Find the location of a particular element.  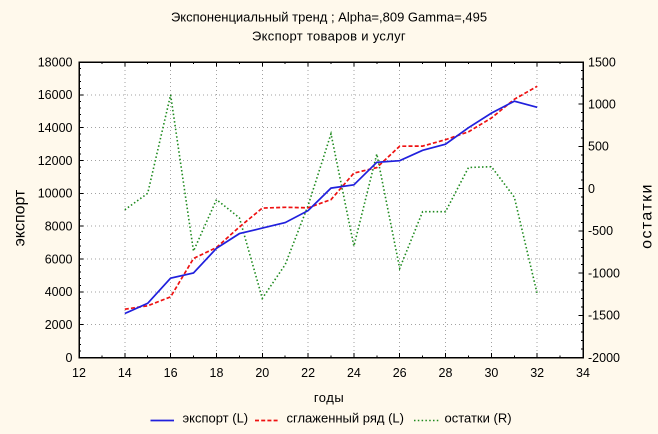

svg-text: остатки is located at coordinates (647, 216).